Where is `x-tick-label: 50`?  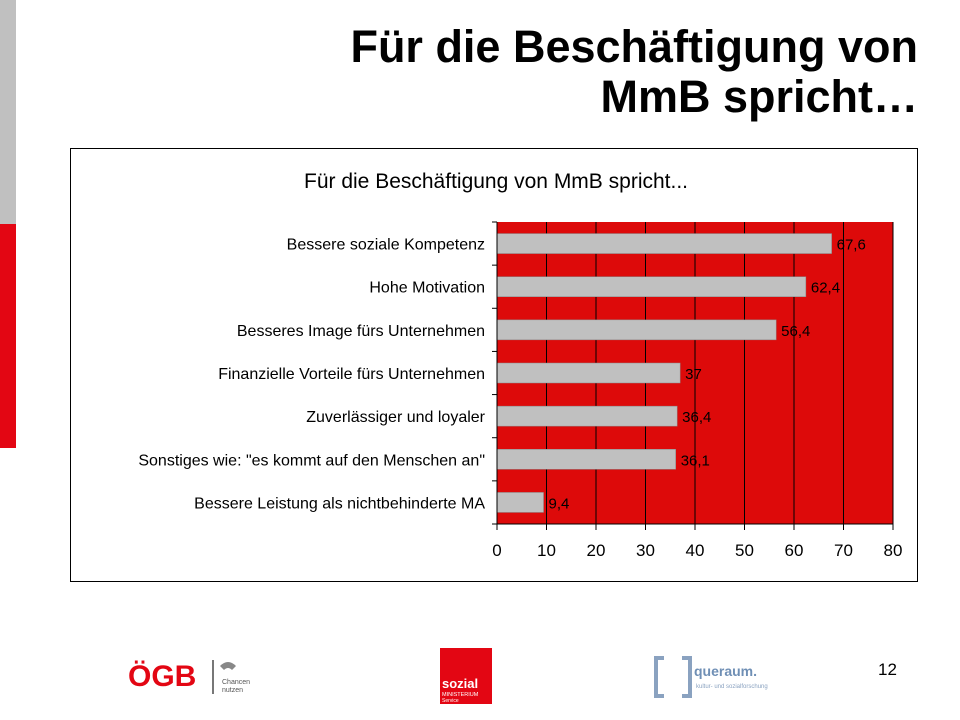 x-tick-label: 50 is located at coordinates (744, 550).